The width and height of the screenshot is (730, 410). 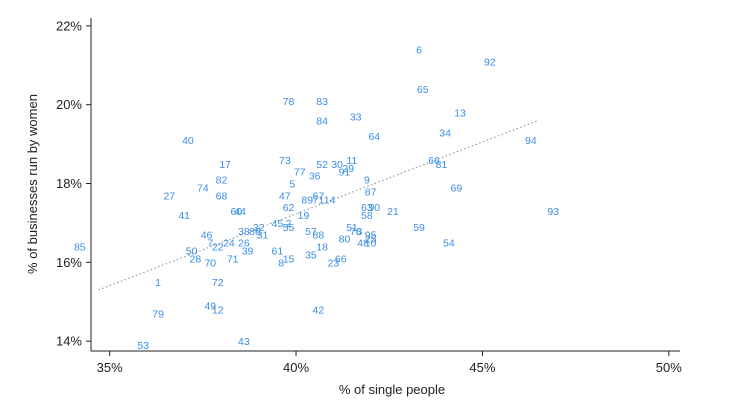 I want to click on data-point: 22, so click(x=218, y=248).